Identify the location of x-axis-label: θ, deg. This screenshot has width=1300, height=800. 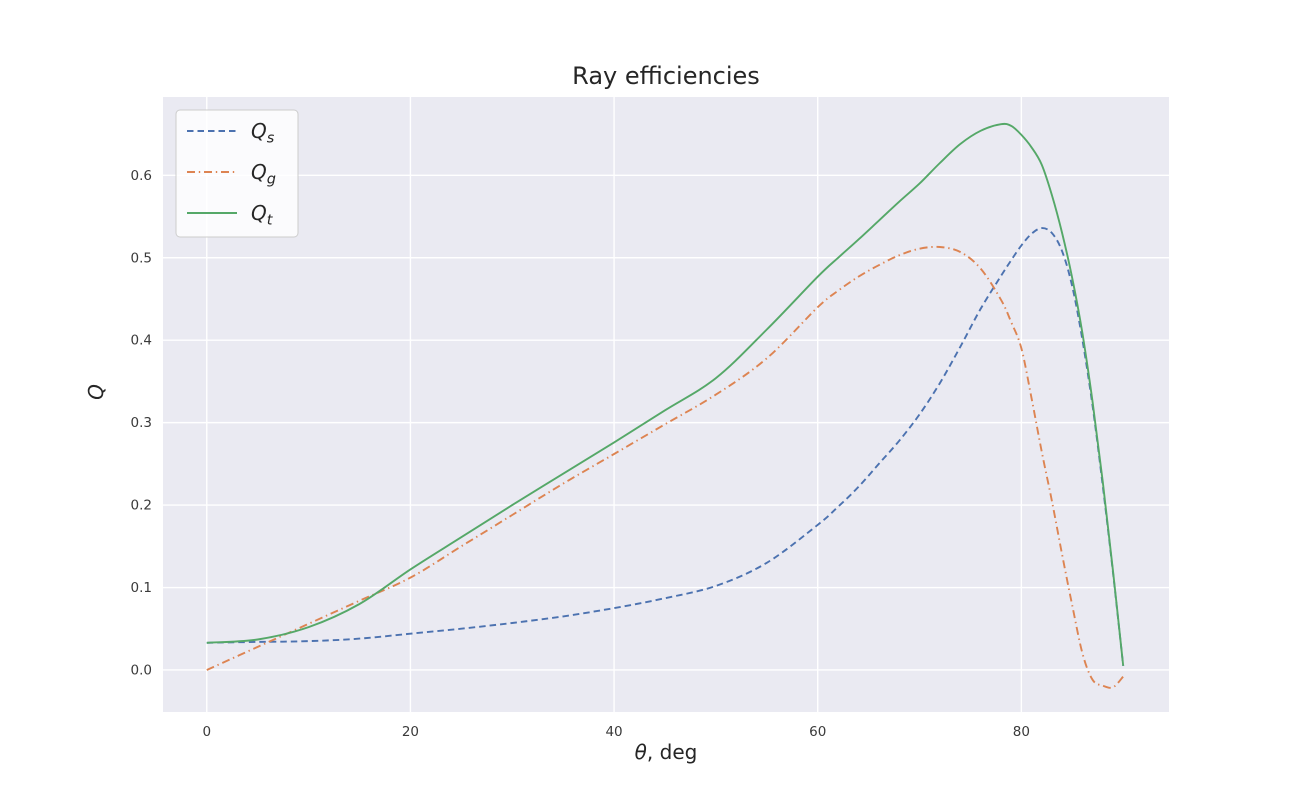
(666, 752).